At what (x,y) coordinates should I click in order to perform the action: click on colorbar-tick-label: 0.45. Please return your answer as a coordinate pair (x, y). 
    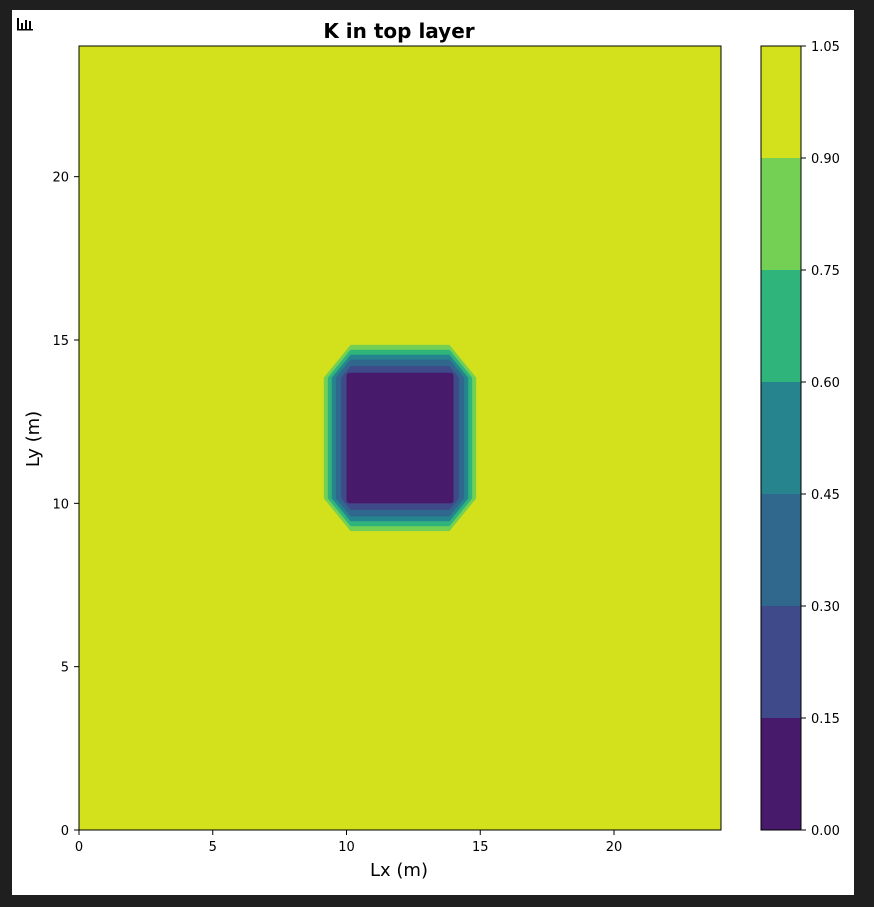
    Looking at the image, I should click on (825, 495).